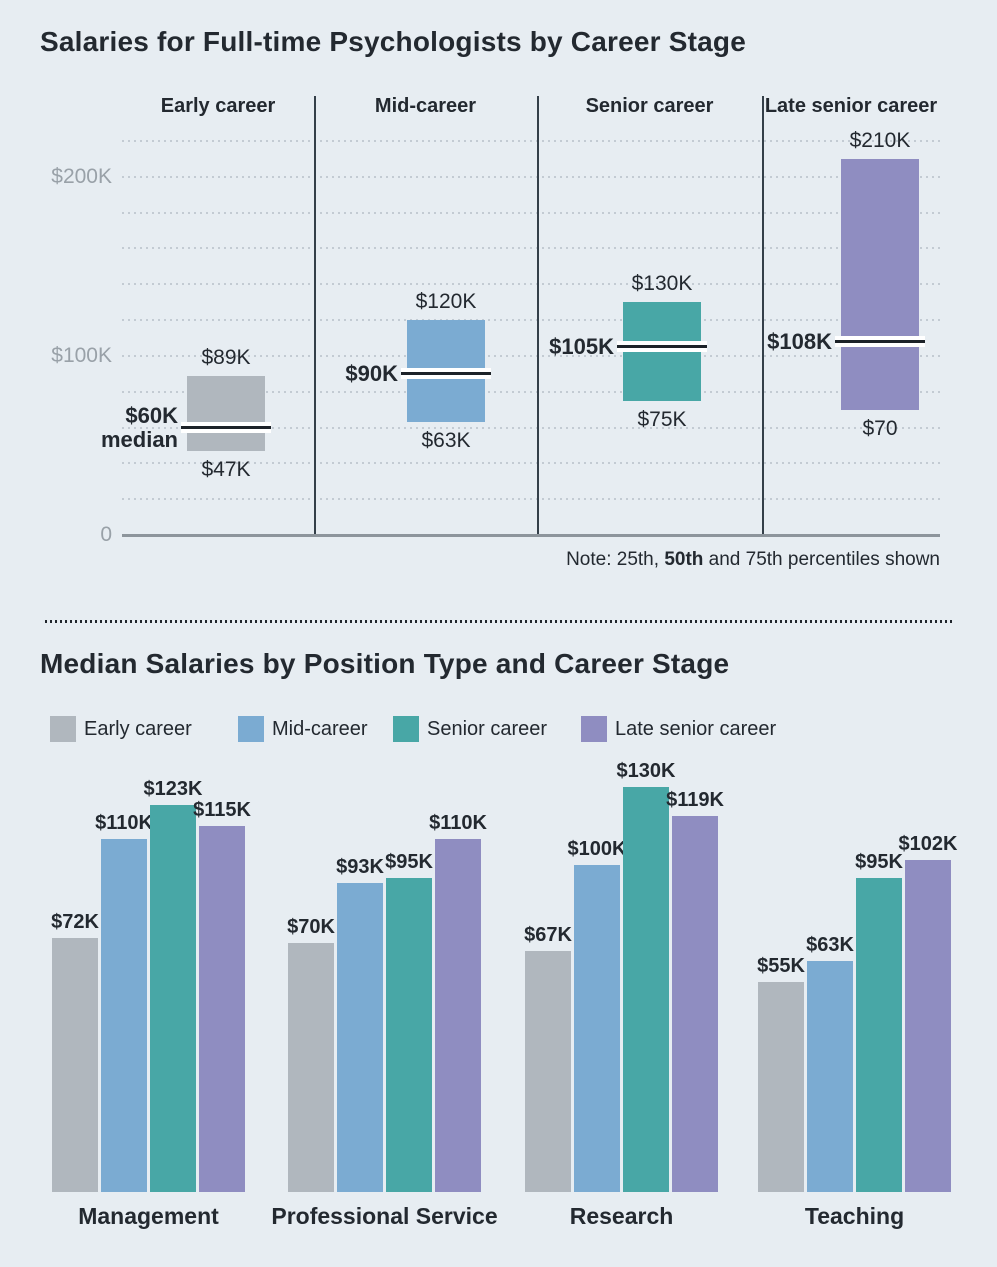 Image resolution: width=997 pixels, height=1267 pixels. What do you see at coordinates (138, 729) in the screenshot?
I see `legend-label: Early career` at bounding box center [138, 729].